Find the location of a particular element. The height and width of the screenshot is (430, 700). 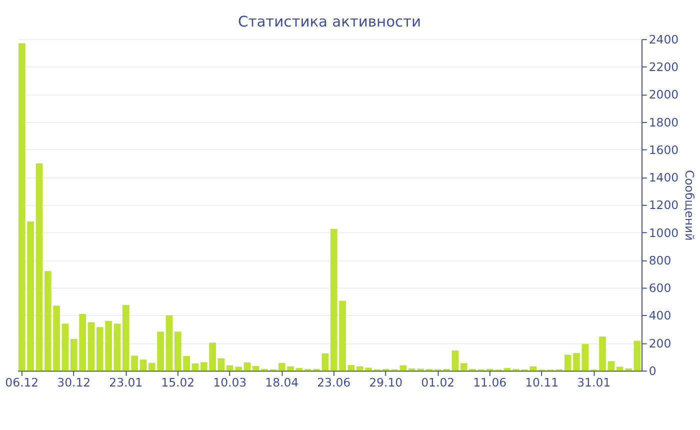

x-tick-label: 06.12 is located at coordinates (22, 383).